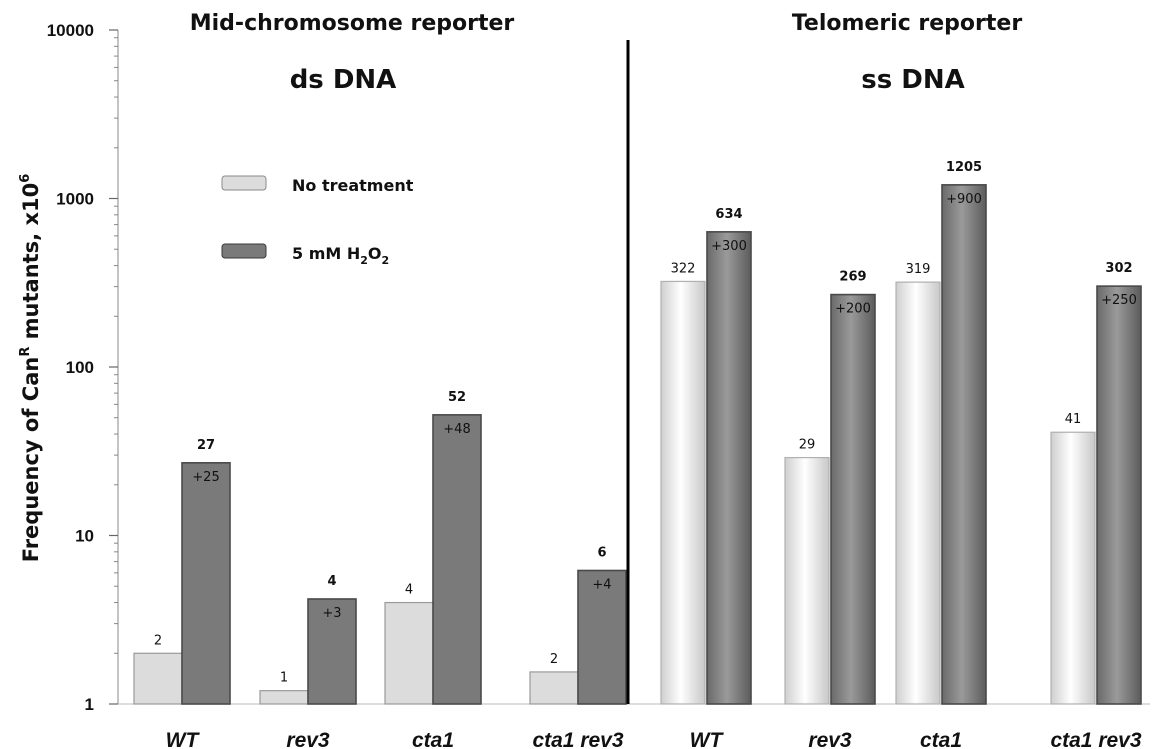  What do you see at coordinates (284, 678) in the screenshot?
I see `data-label-no-treatment: 1` at bounding box center [284, 678].